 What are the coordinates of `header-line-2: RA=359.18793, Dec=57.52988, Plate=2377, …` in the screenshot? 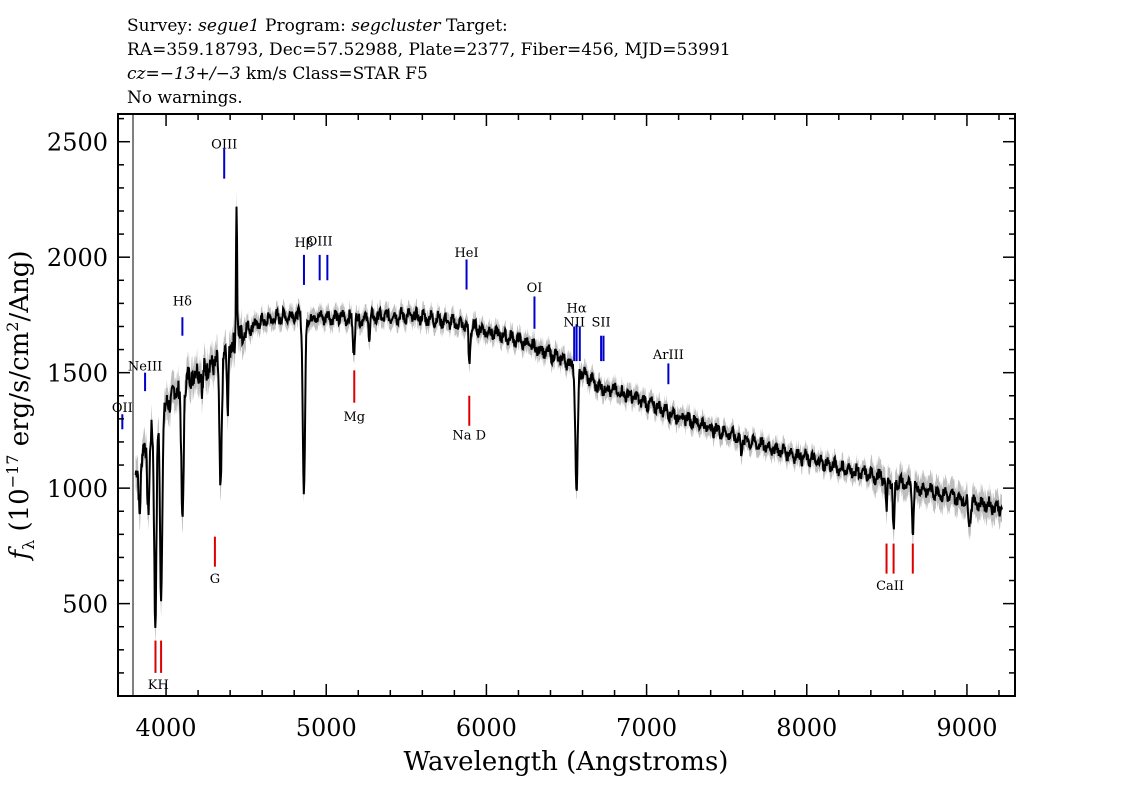 It's located at (429, 50).